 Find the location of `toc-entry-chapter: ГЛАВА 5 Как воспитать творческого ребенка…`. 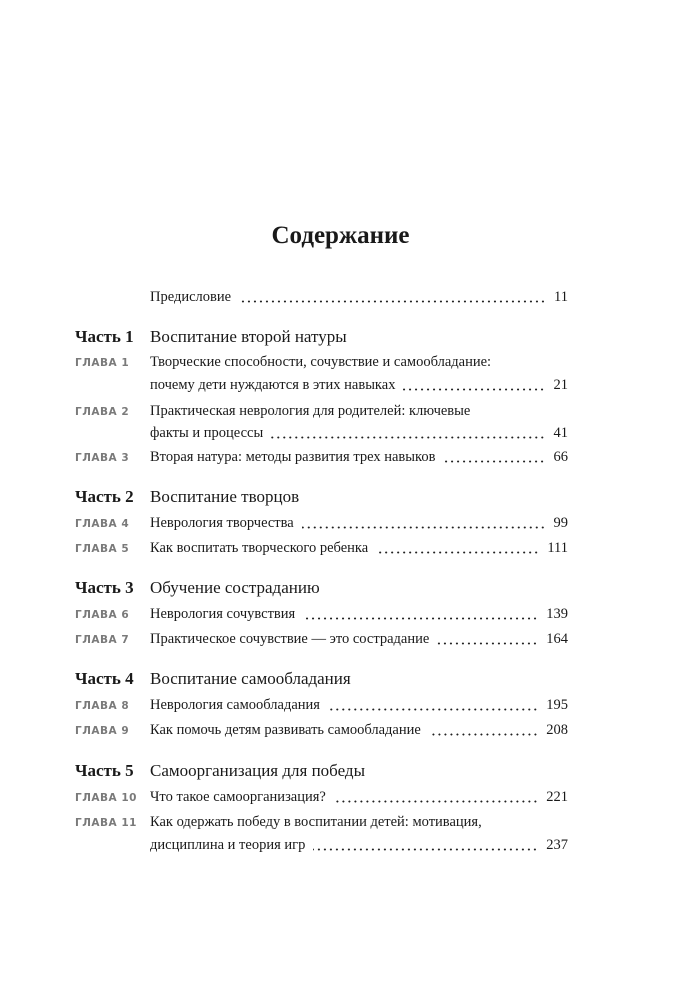

toc-entry-chapter: ГЛАВА 5 Как воспитать творческого ребенка… is located at coordinates (321, 548).